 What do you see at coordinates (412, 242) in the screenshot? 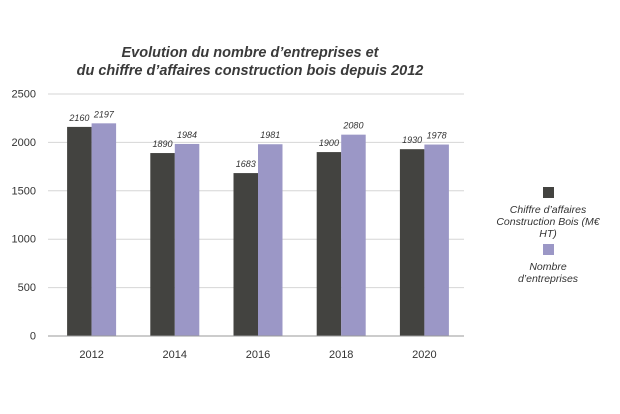
I see `bar-revenue-2020` at bounding box center [412, 242].